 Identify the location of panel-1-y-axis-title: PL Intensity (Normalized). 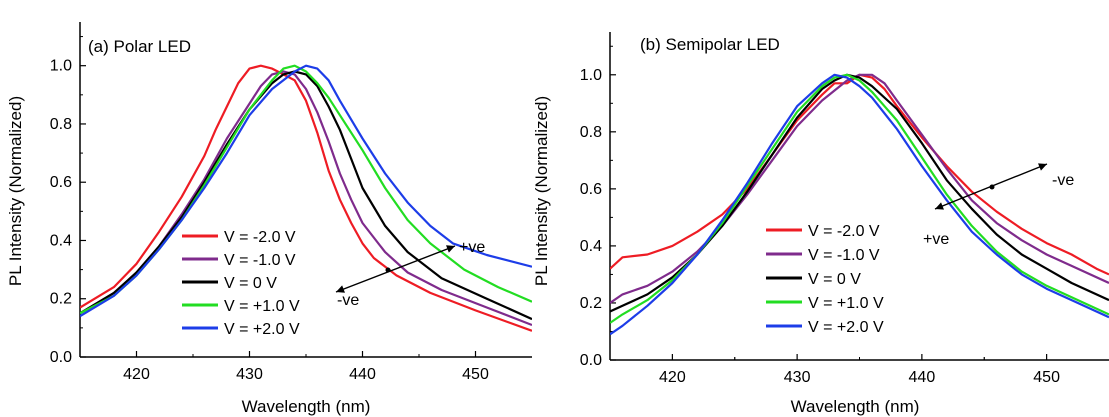
(541, 191).